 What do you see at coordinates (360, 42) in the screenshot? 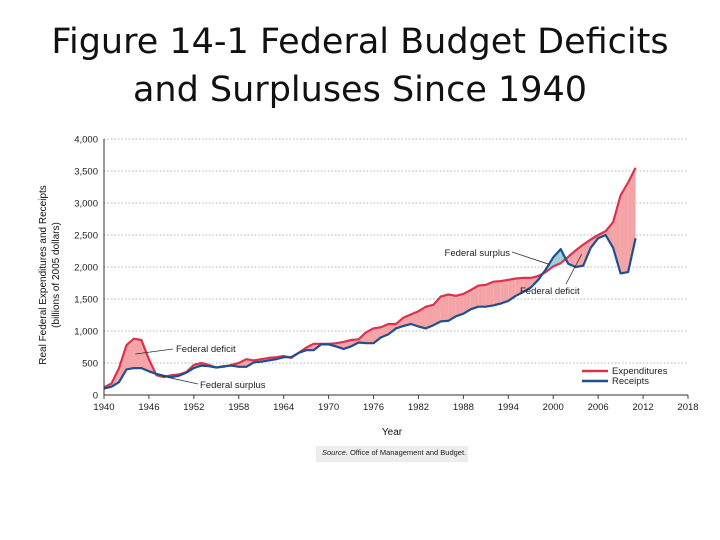
I see `title-line-1: Figure 14-1 Federal Budget Deficits` at bounding box center [360, 42].